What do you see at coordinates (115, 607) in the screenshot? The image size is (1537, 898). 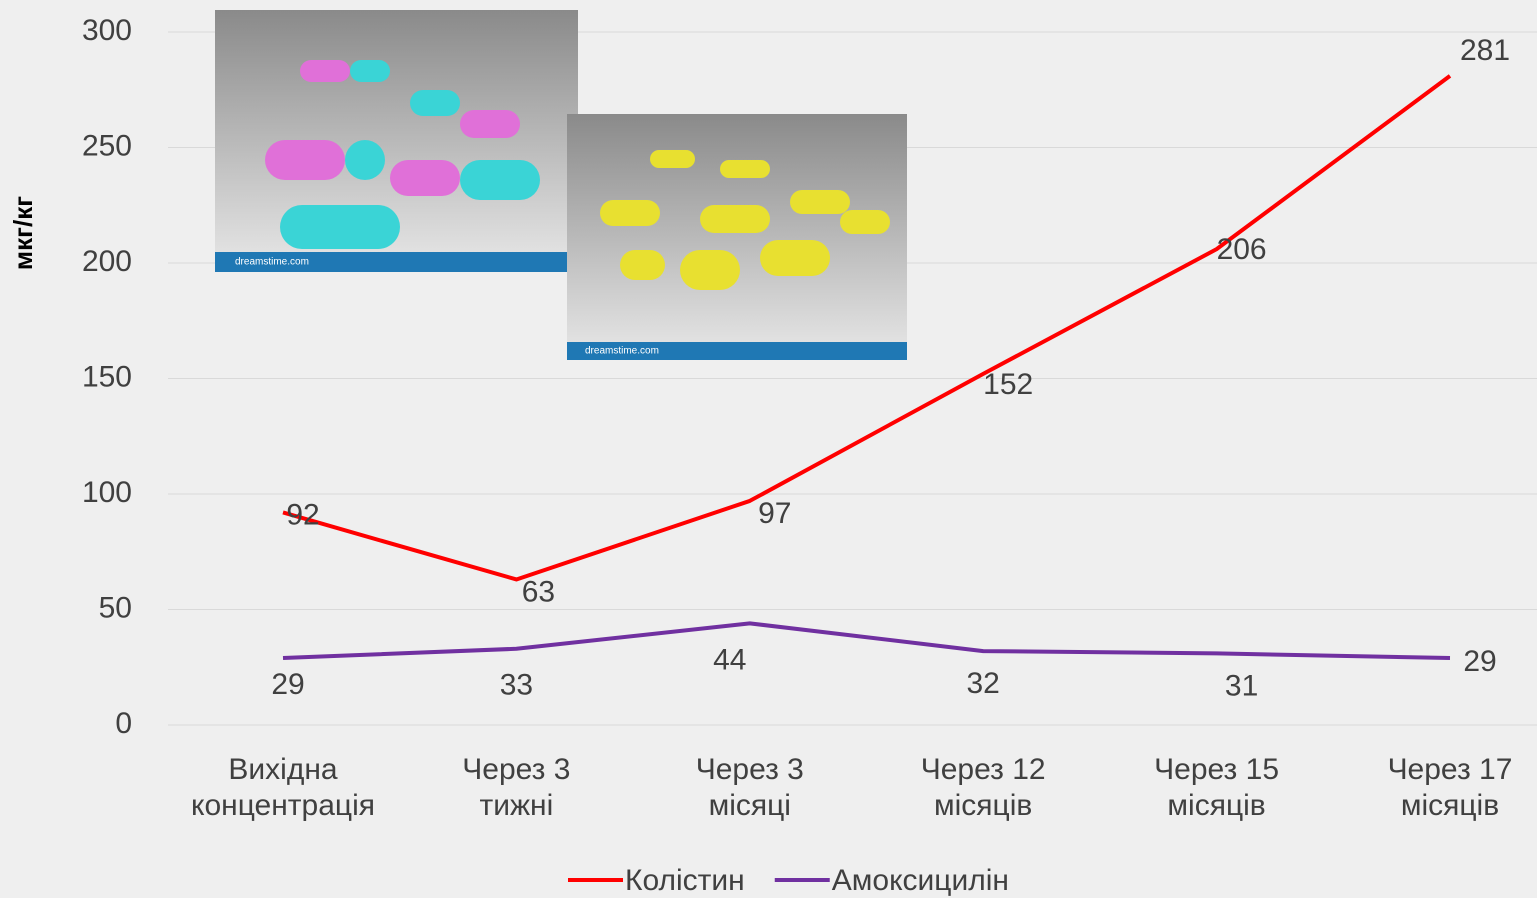 I see `y-tick-label: 50` at bounding box center [115, 607].